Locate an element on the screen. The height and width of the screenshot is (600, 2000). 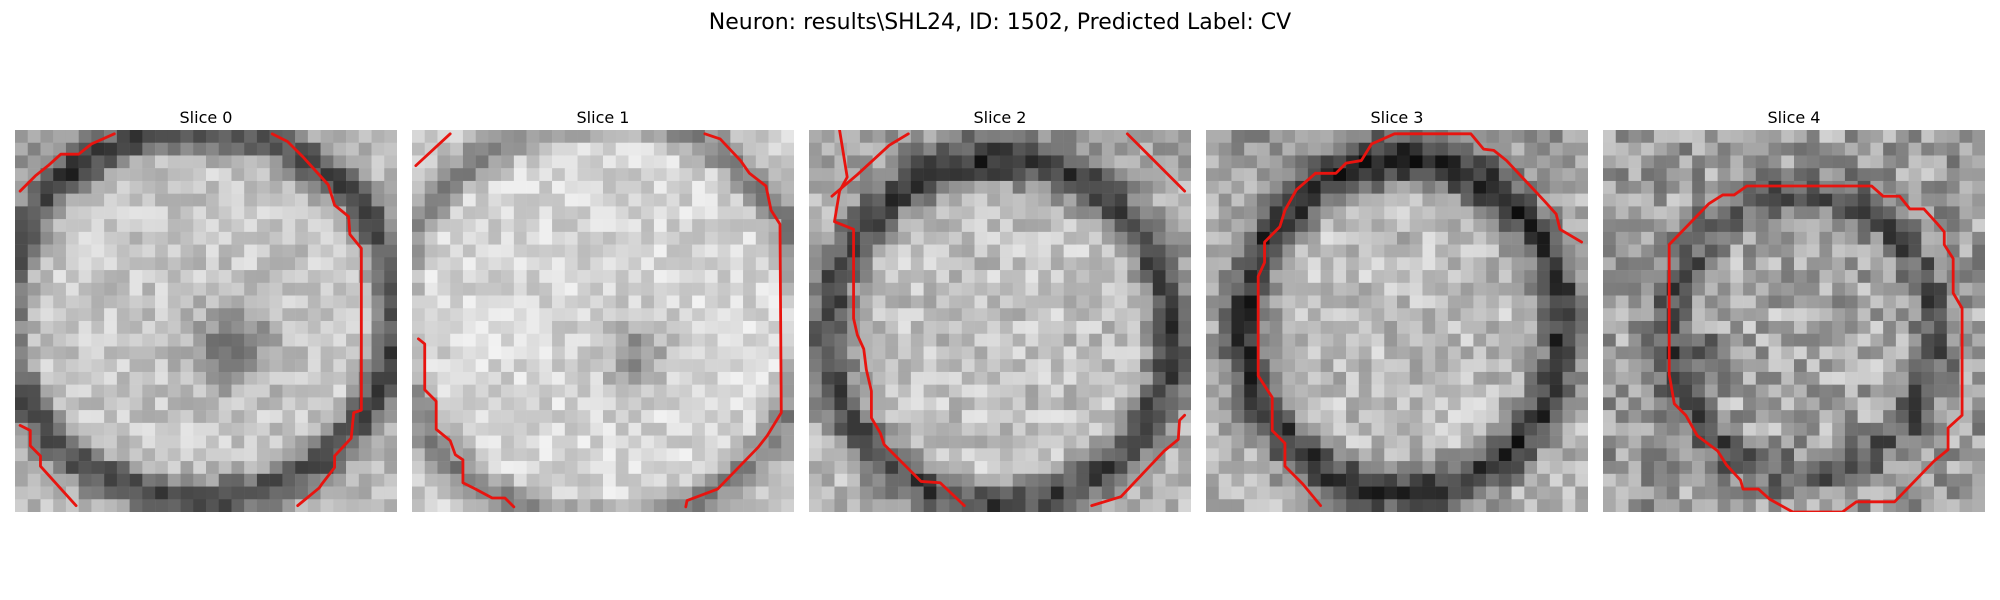
slice-panel-1: Slice 1 is located at coordinates (603, 310).